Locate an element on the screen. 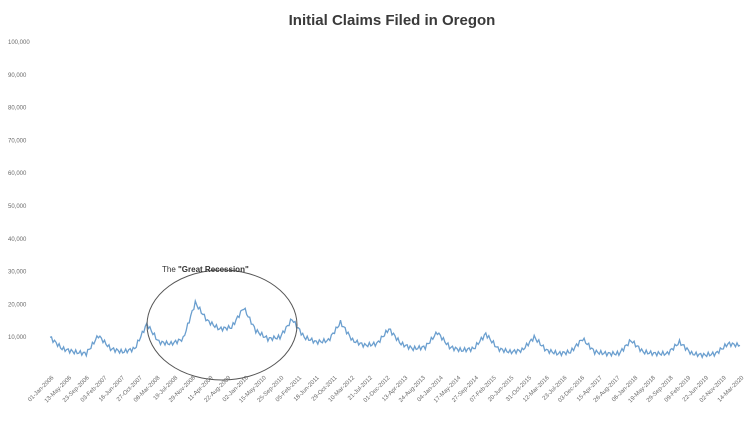  y-tick-label: 50,000 is located at coordinates (17, 207).